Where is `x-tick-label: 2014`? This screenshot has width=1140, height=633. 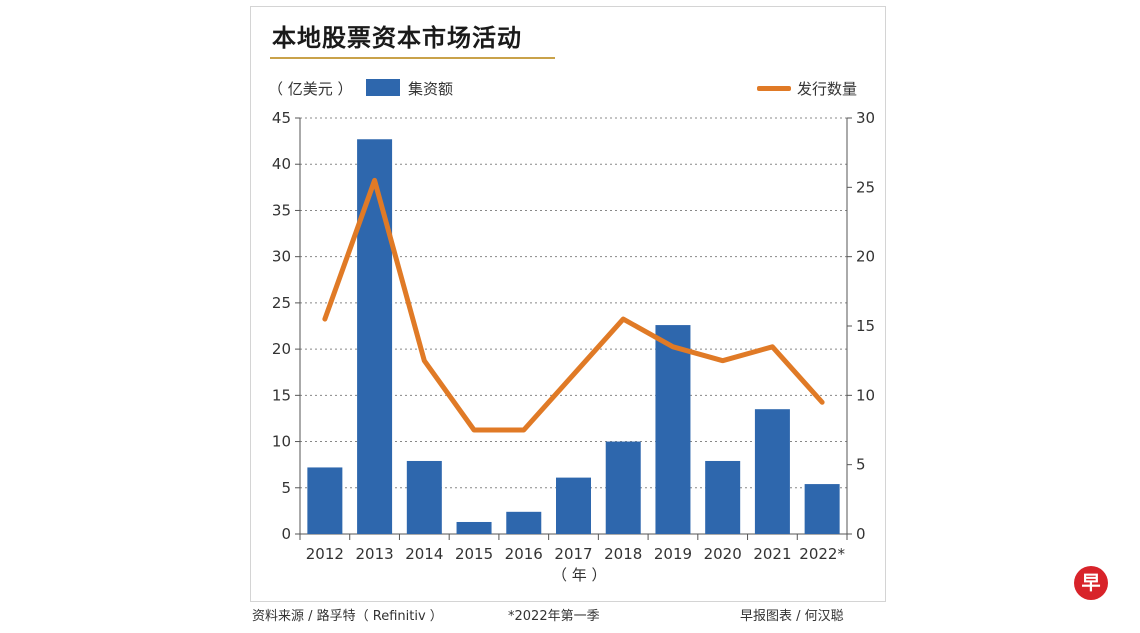 x-tick-label: 2014 is located at coordinates (424, 554).